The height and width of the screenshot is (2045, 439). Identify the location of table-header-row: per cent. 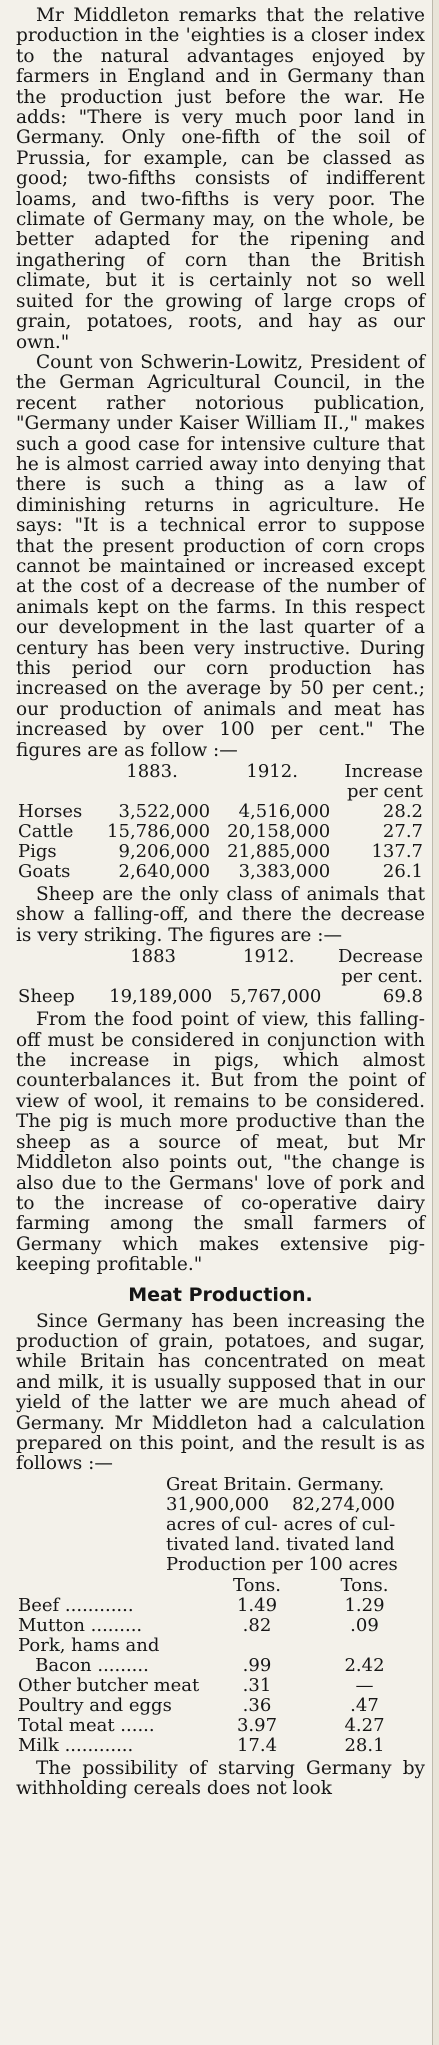
(220, 792).